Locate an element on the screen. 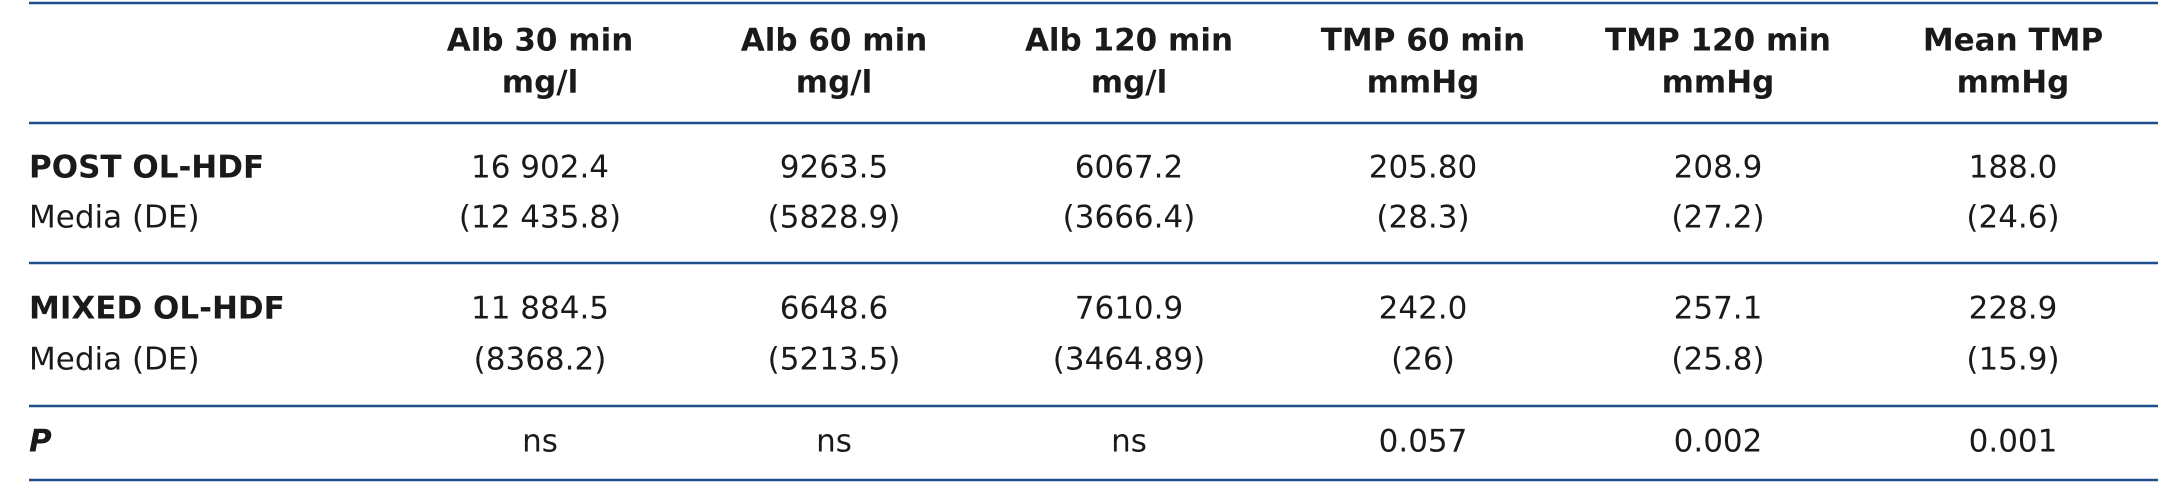 This screenshot has width=2175, height=487. row-label: MIXED OL-HDF is located at coordinates (157, 309).